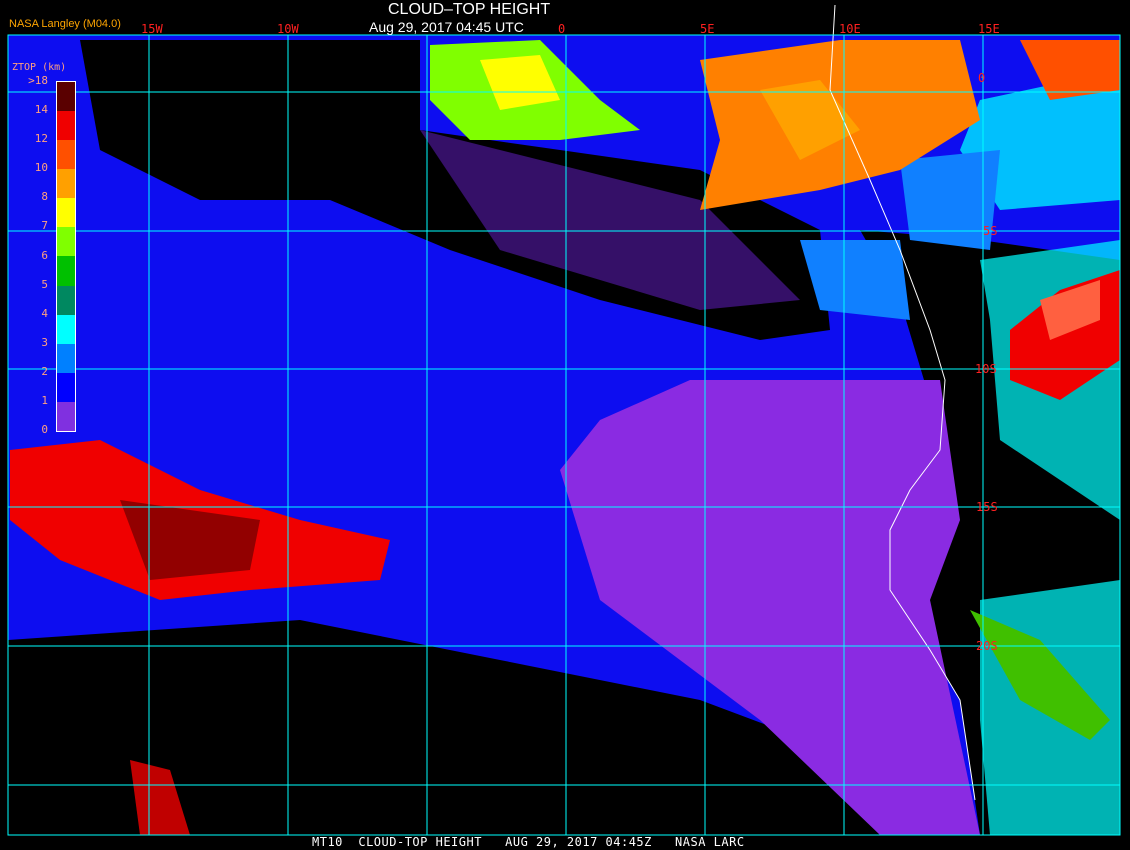 This screenshot has width=1130, height=850. I want to click on provider-label: NASA Langley (M04.0), so click(65, 24).